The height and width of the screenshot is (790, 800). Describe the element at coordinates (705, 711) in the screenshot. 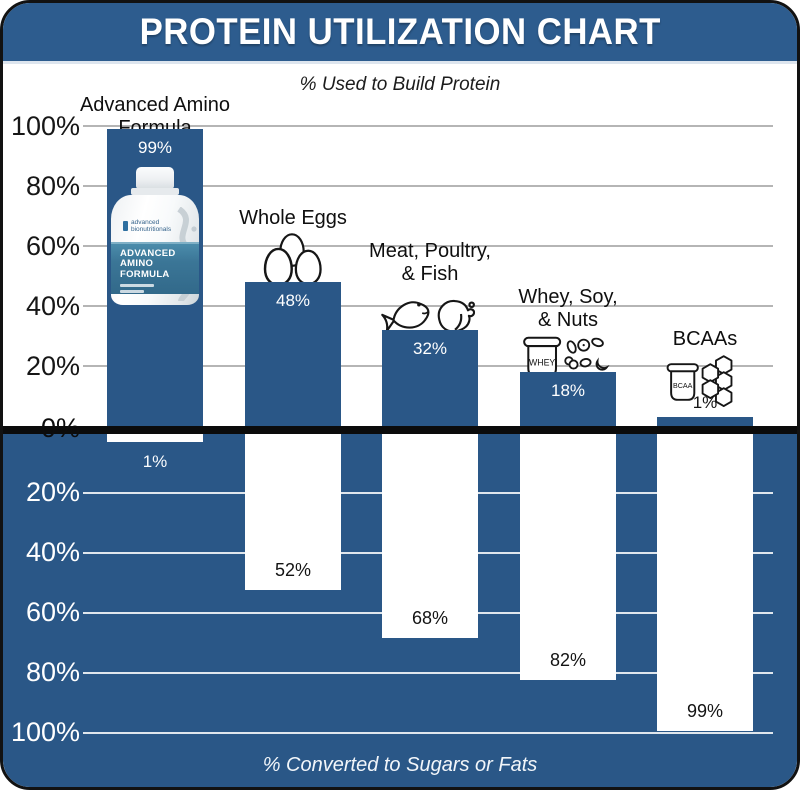

I see `bar-down-value-label: 99%` at that location.